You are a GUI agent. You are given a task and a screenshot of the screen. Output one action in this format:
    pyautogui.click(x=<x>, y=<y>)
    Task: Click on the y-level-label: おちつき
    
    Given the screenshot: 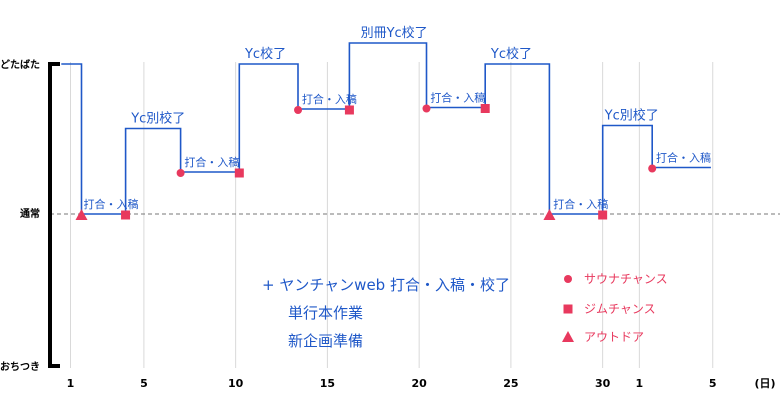 What is the action you would take?
    pyautogui.click(x=20, y=367)
    